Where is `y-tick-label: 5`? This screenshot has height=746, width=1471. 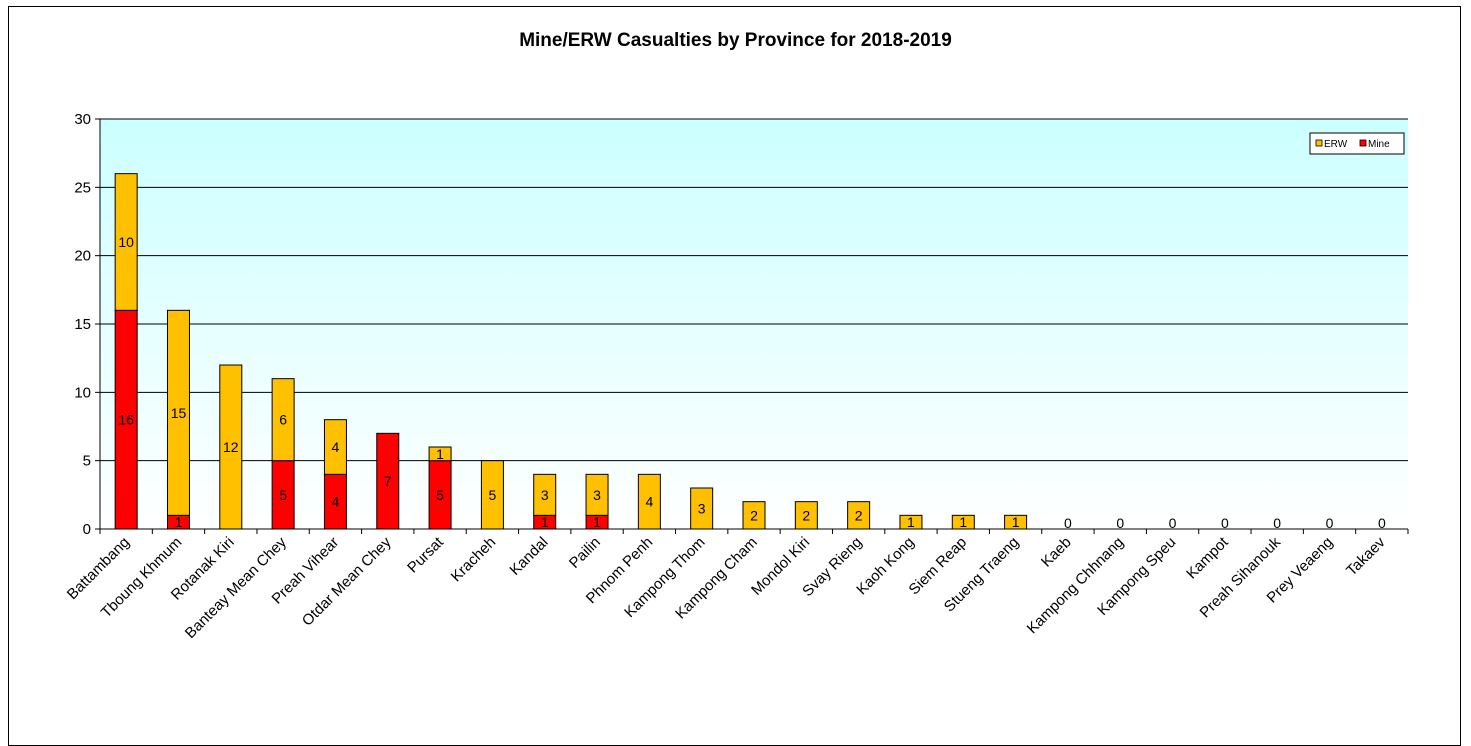
y-tick-label: 5 is located at coordinates (87, 461).